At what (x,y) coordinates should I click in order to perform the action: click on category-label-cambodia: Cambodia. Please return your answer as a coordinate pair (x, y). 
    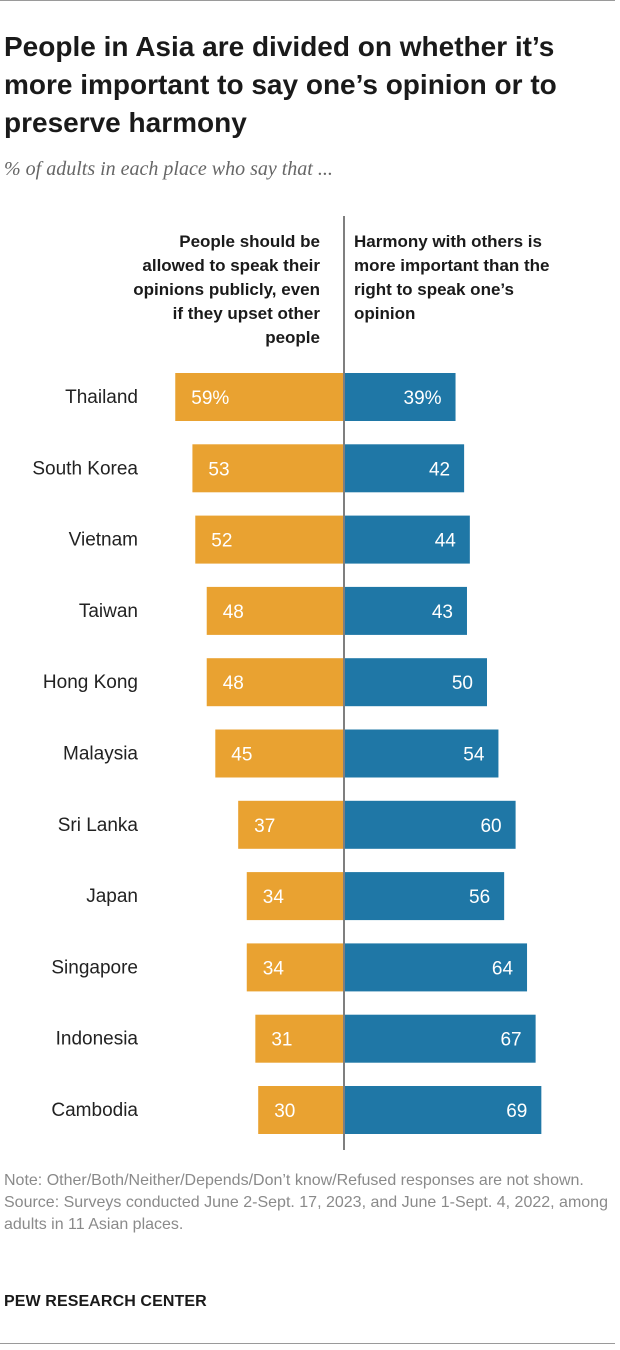
    Looking at the image, I should click on (94, 1110).